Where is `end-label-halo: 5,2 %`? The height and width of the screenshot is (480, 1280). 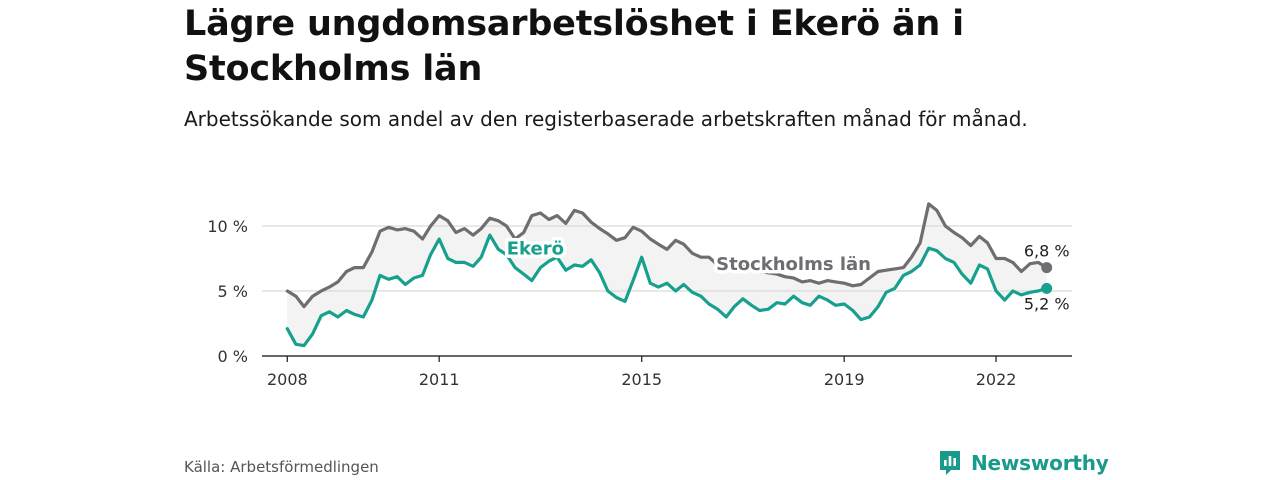
end-label-halo: 5,2 % is located at coordinates (1047, 303).